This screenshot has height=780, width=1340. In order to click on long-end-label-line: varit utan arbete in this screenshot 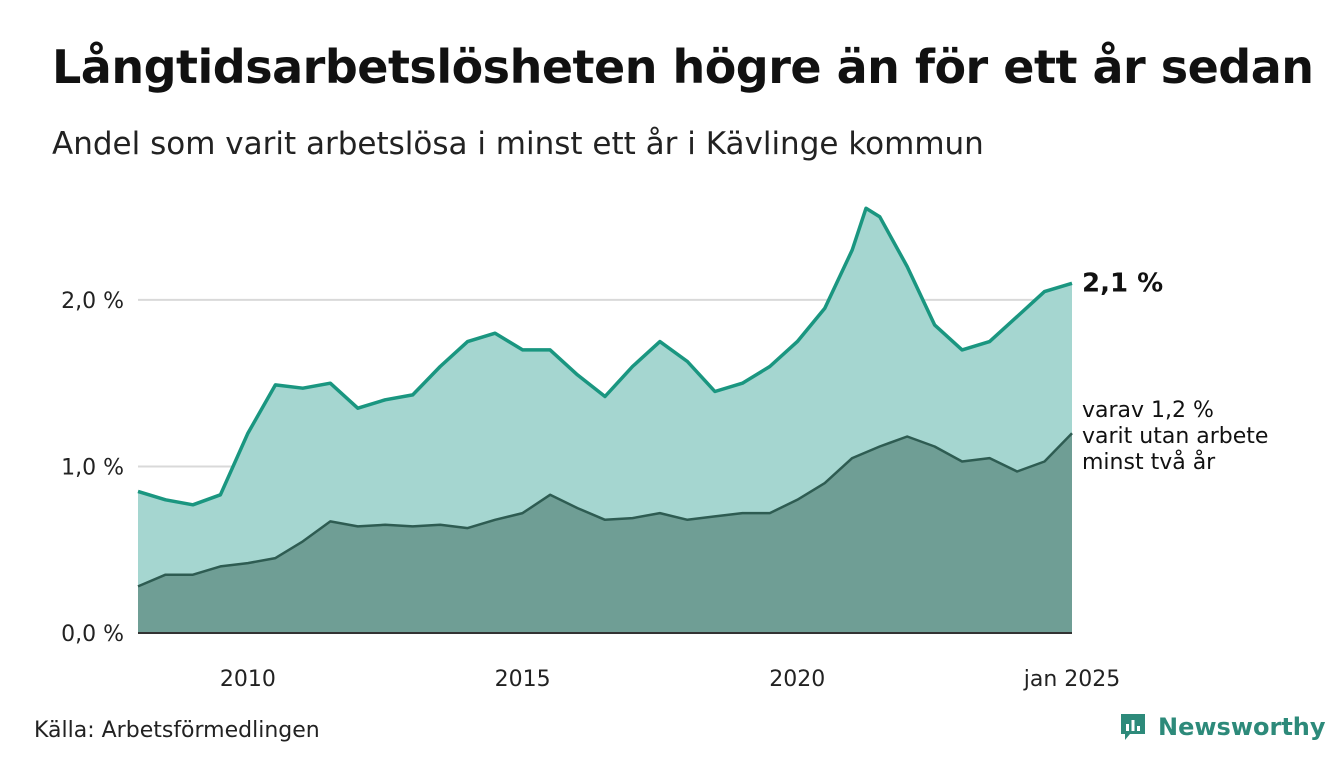, I will do `click(1175, 436)`.